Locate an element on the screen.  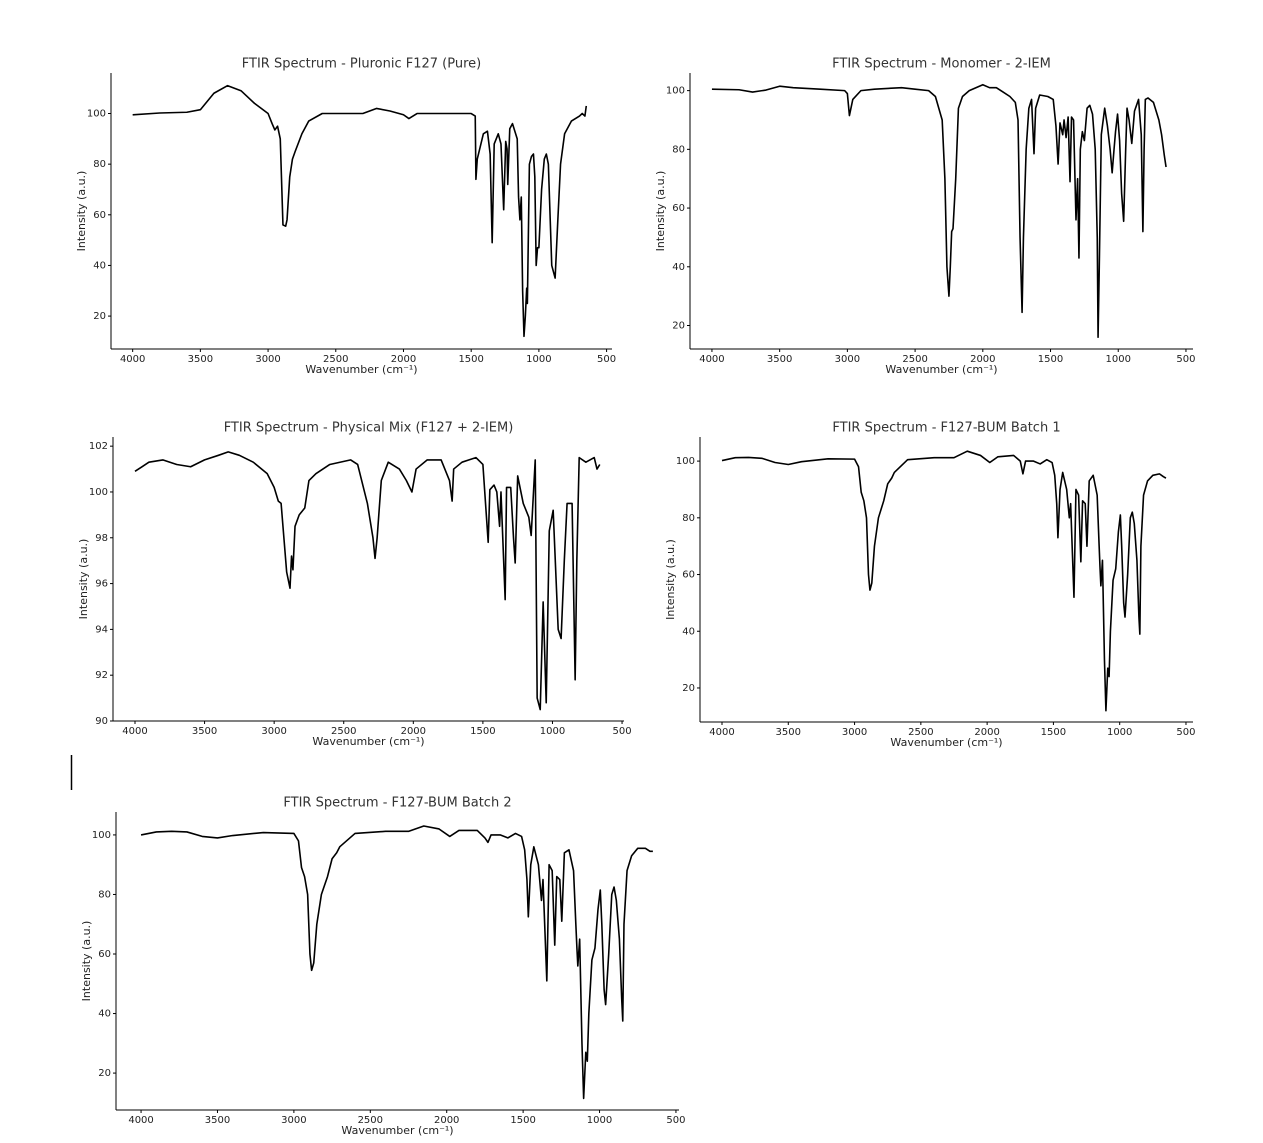
y-tick-label: 94 is located at coordinates (101, 629).